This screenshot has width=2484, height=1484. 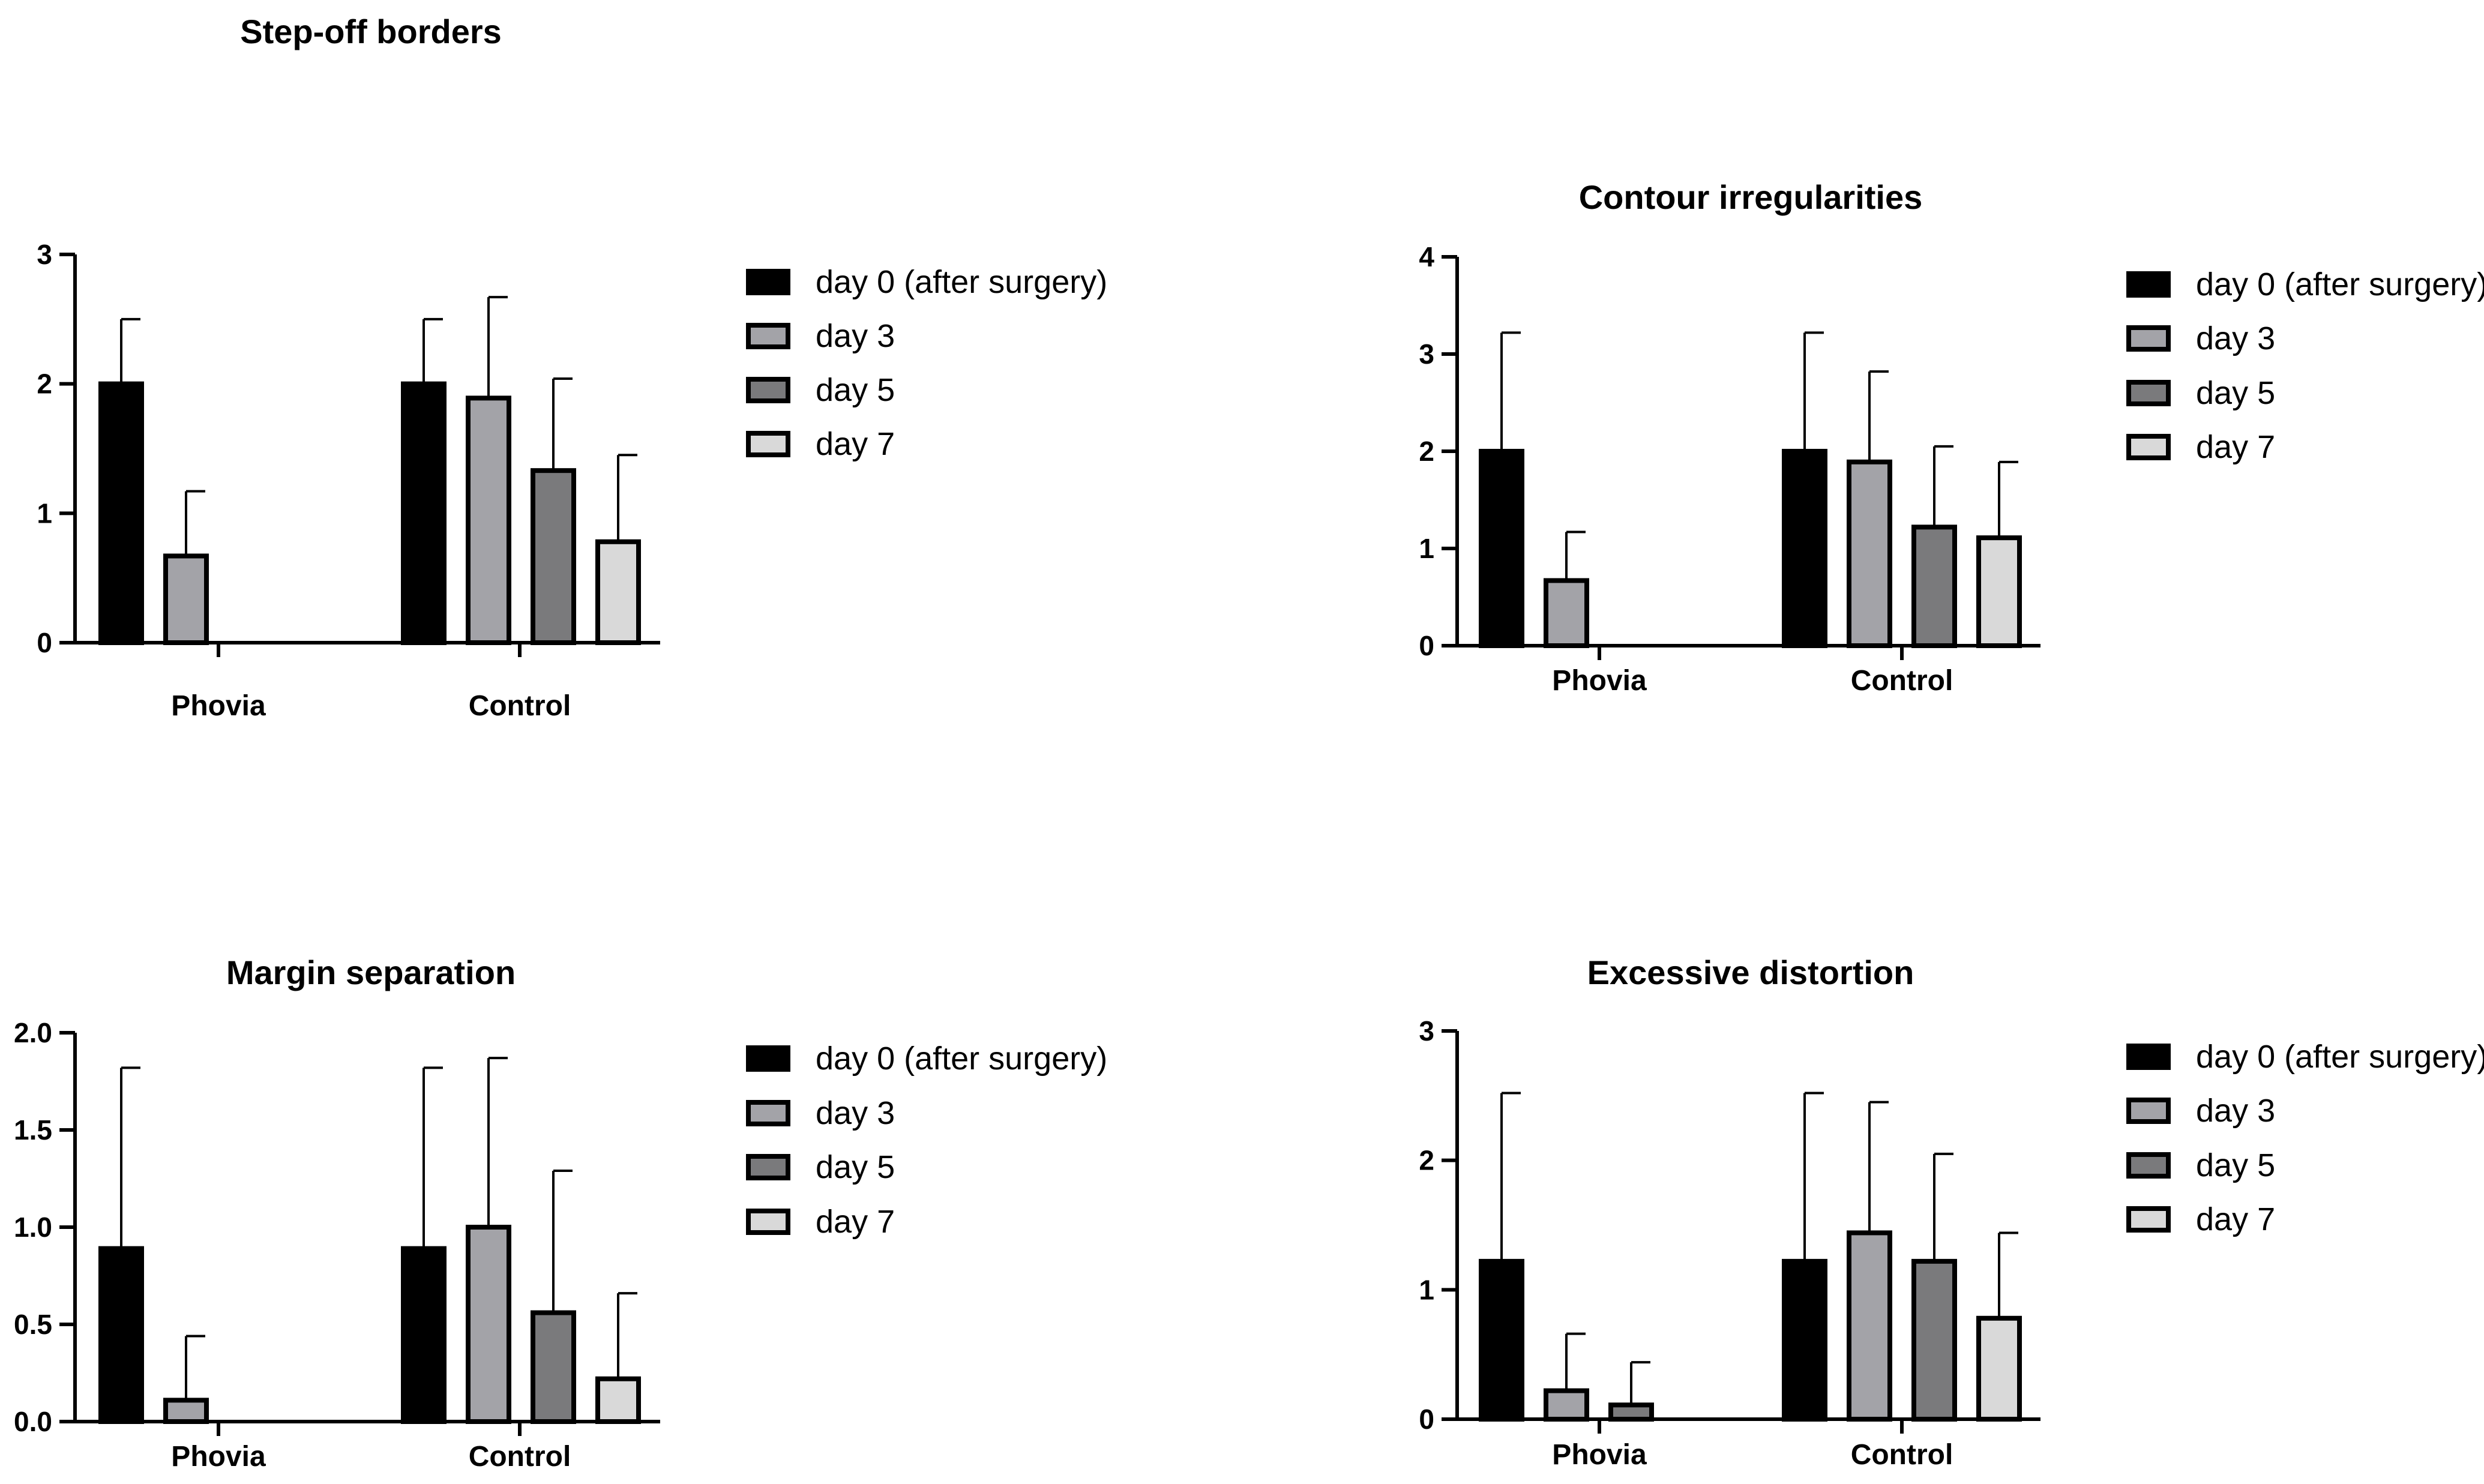 I want to click on y-tick-label: 0.5, so click(x=33, y=1324).